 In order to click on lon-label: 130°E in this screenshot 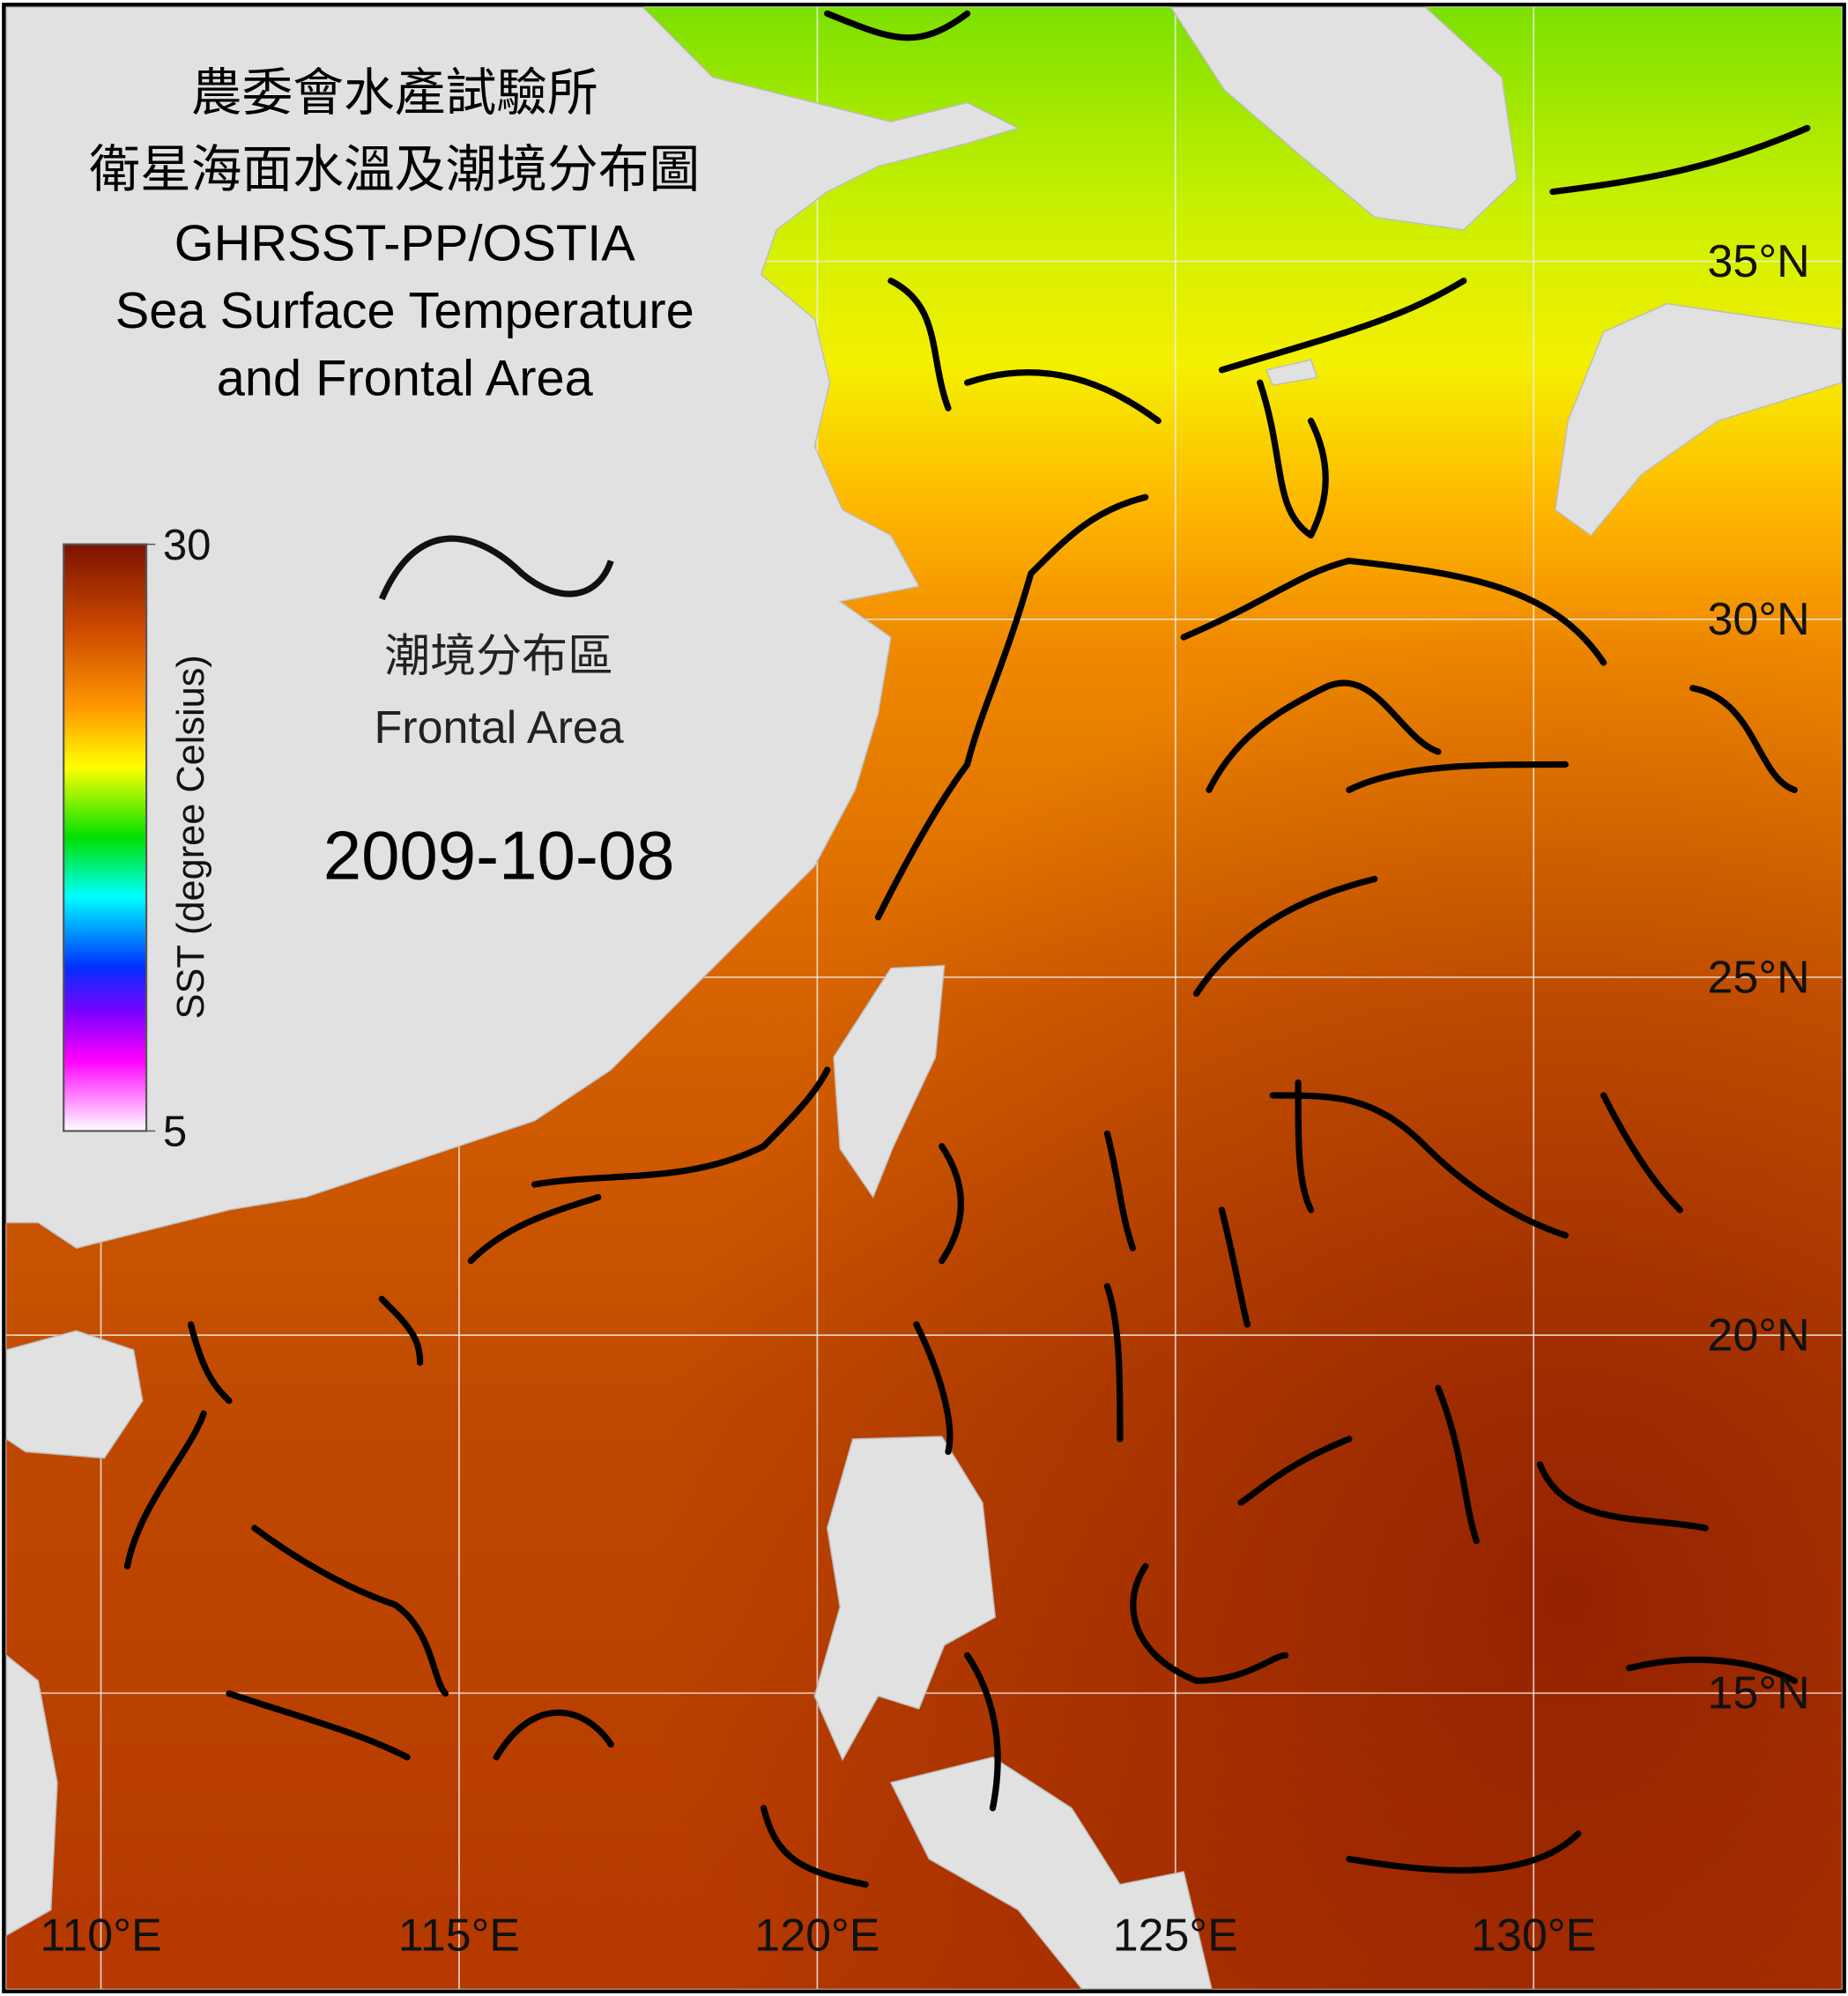, I will do `click(1533, 1935)`.